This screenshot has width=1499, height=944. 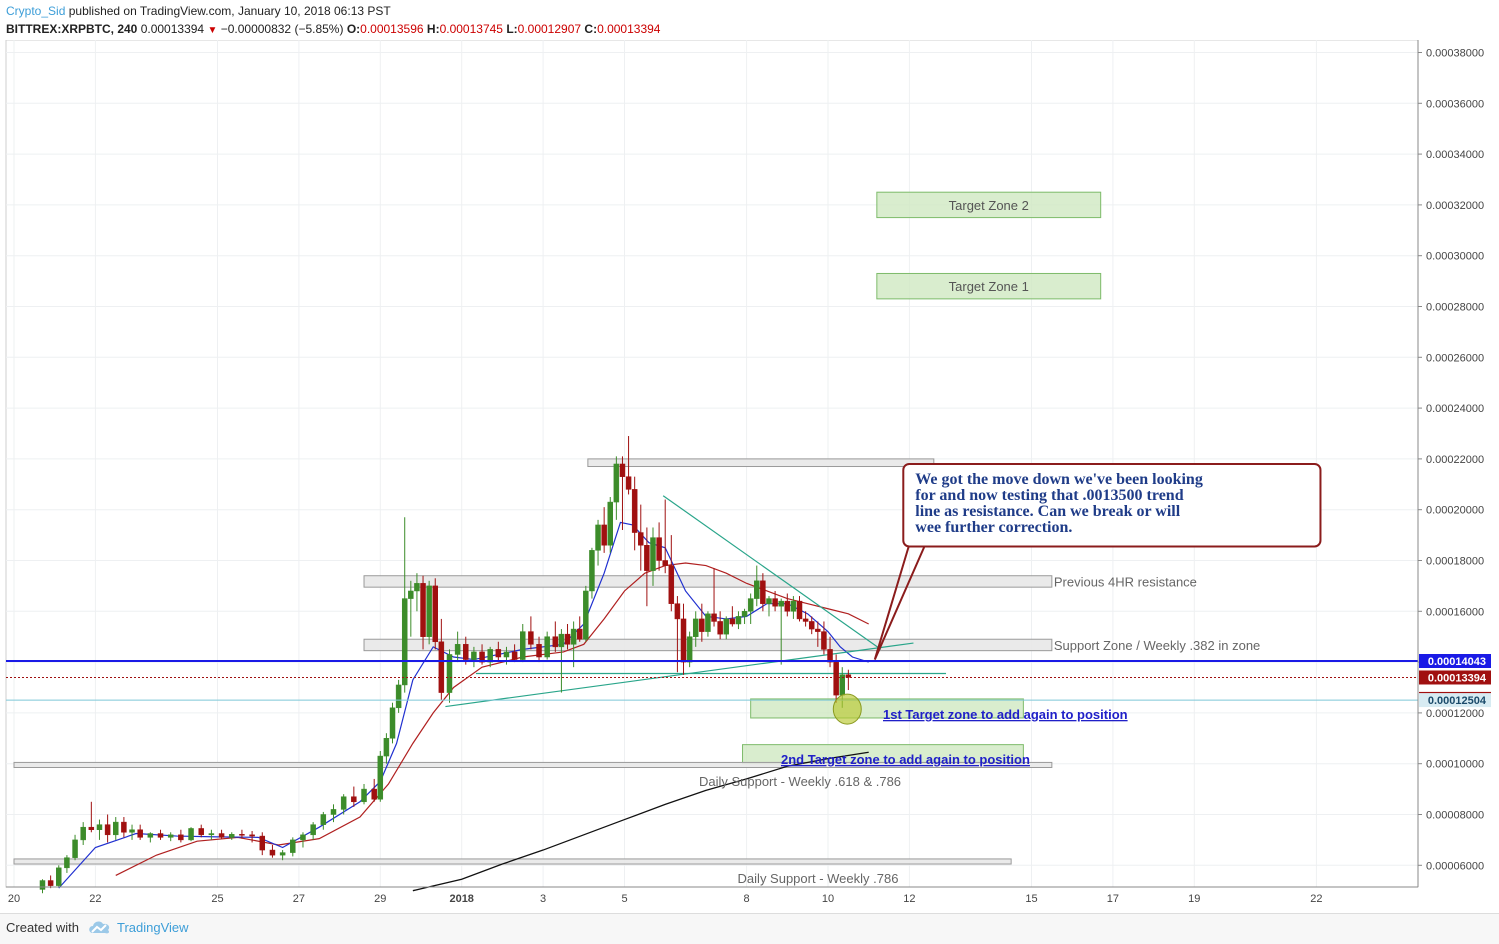 What do you see at coordinates (1455, 358) in the screenshot?
I see `y-tick-label: 0.00026000` at bounding box center [1455, 358].